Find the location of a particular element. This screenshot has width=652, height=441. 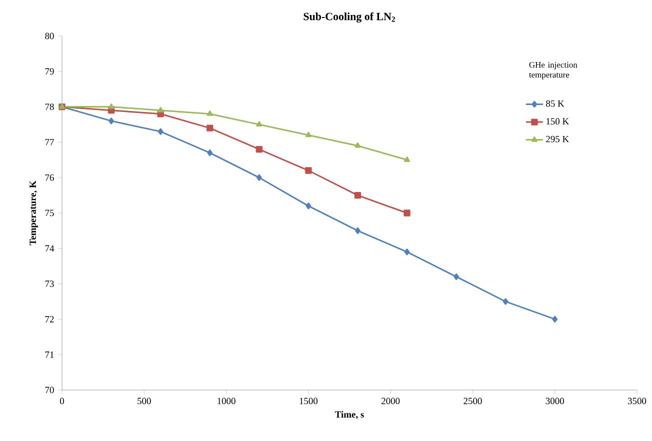

y-axis-title: Temperature, K is located at coordinates (34, 213).